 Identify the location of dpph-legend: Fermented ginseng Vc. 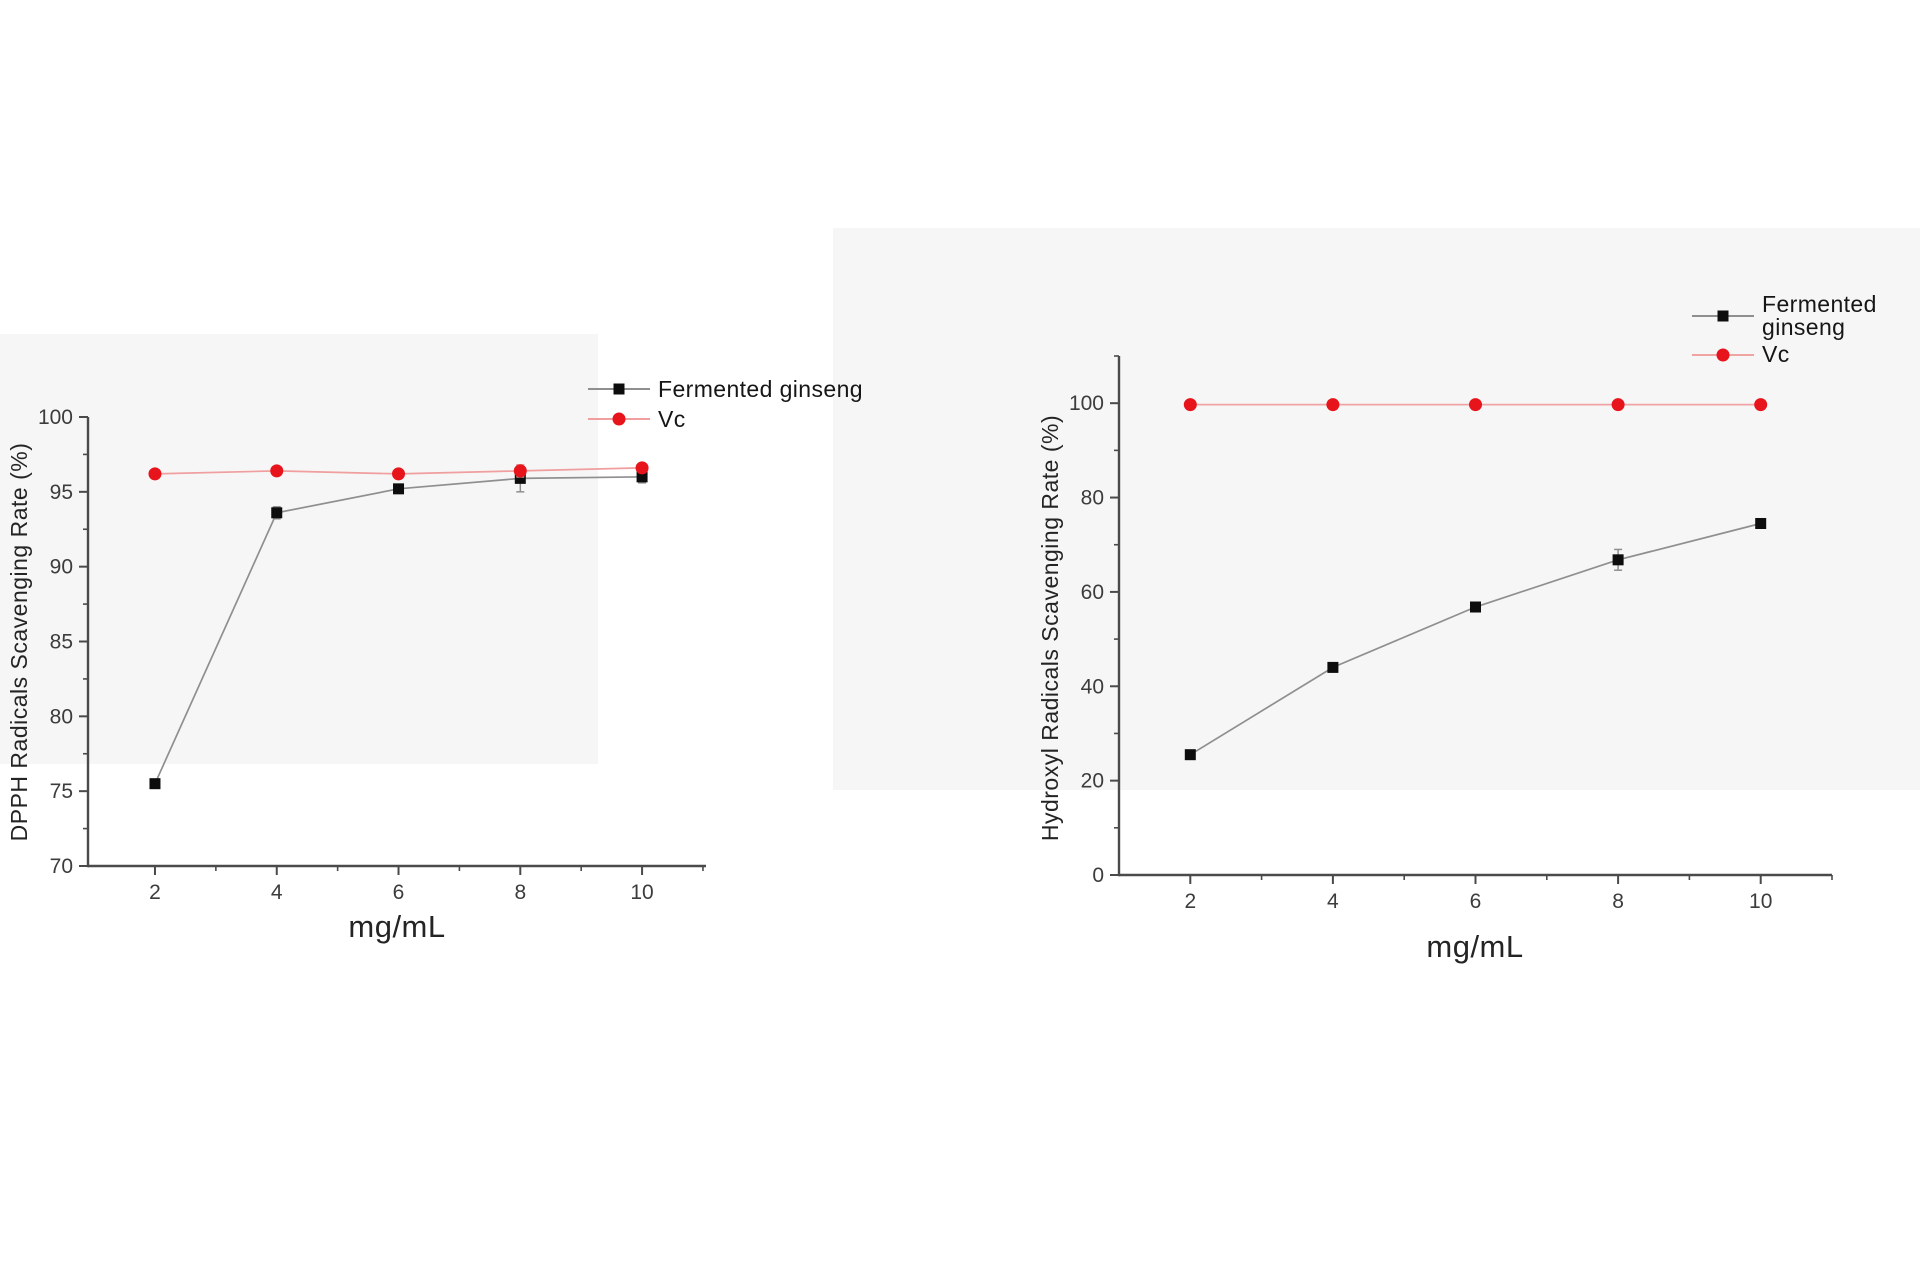
(725, 404).